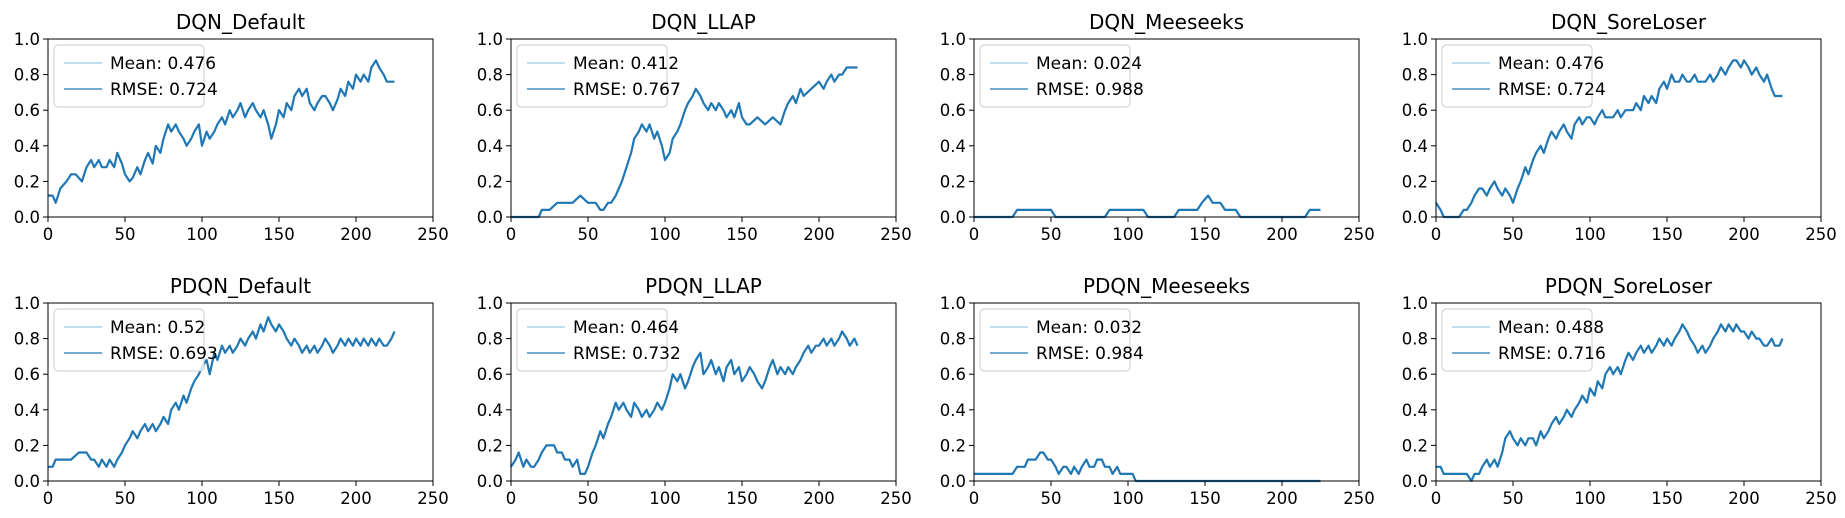  What do you see at coordinates (598, 340) in the screenshot?
I see `legend: Mean: 0.464 RMSE: 0.732` at bounding box center [598, 340].